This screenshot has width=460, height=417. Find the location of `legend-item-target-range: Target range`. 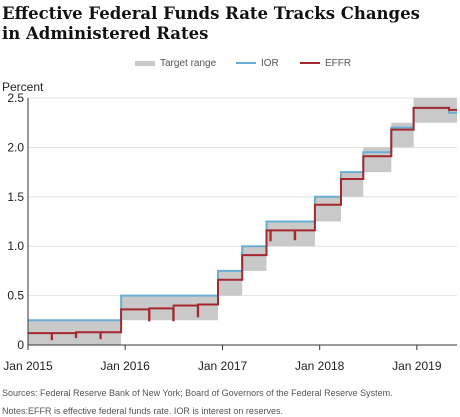

legend-item-target-range: Target range is located at coordinates (175, 64).